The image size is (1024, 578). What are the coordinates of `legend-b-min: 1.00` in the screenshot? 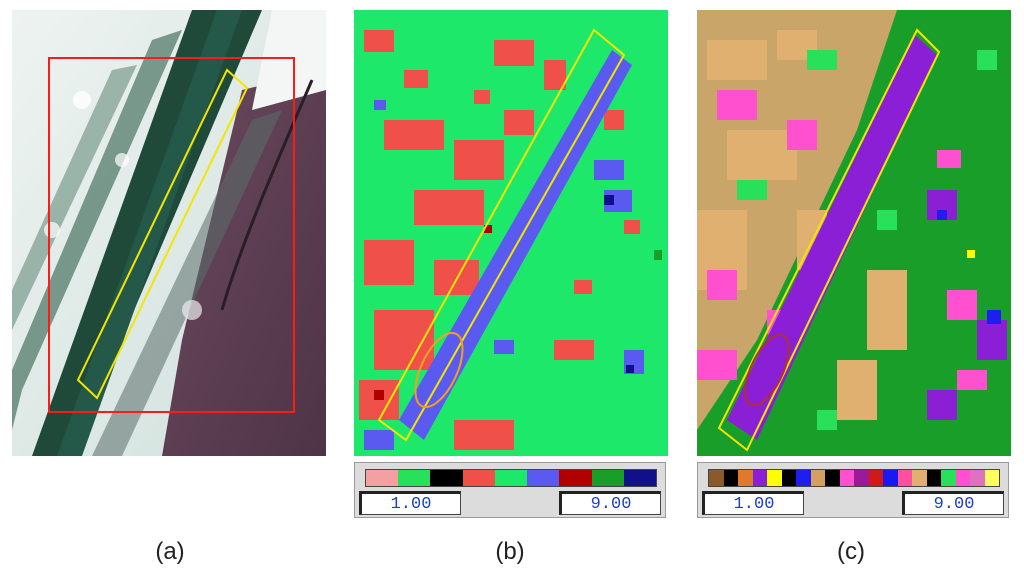 It's located at (410, 503).